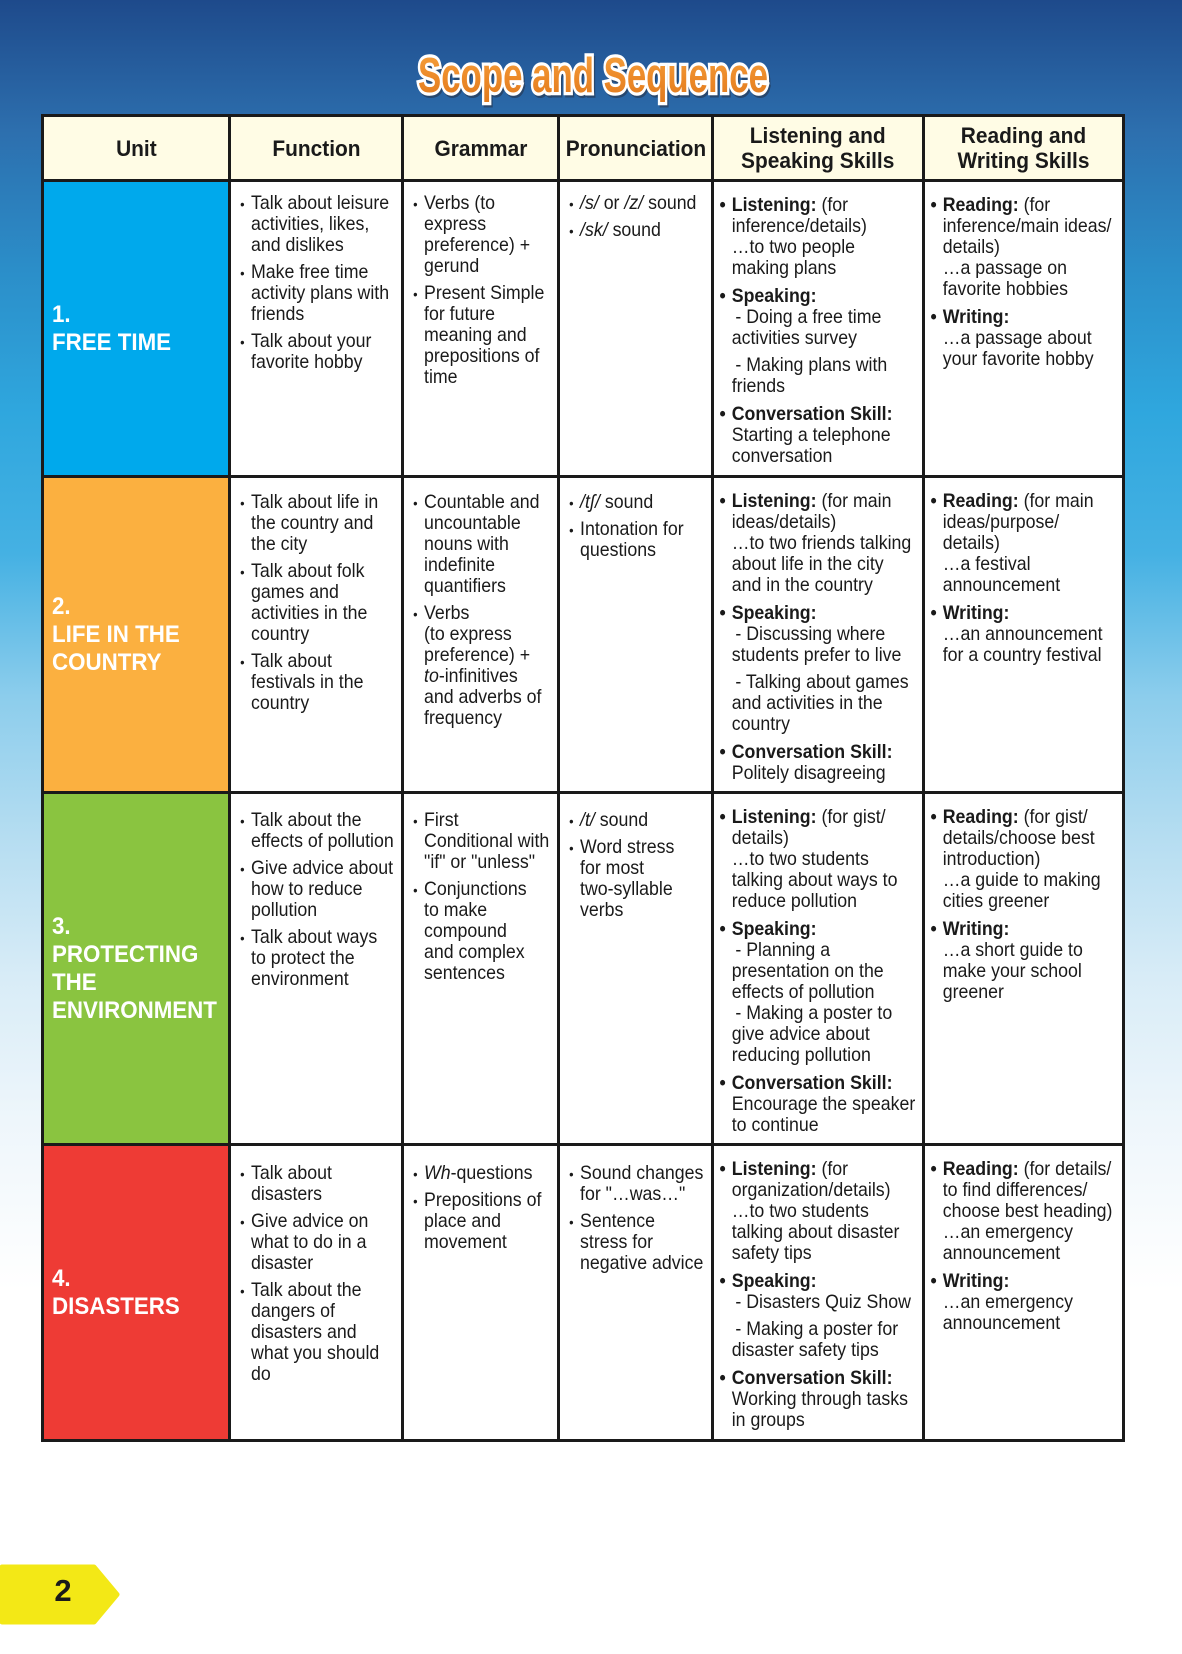  I want to click on svg-text: 2, so click(62, 1590).